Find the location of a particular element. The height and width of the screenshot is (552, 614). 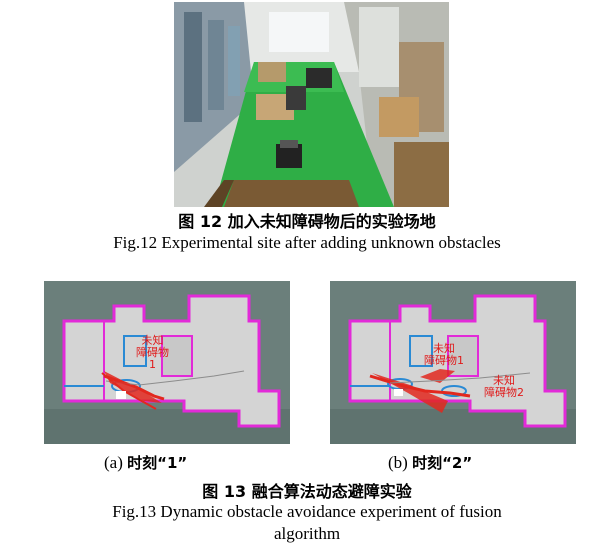

unknown-obstacle-1-label: 未知 障碍物1 is located at coordinates (444, 355).